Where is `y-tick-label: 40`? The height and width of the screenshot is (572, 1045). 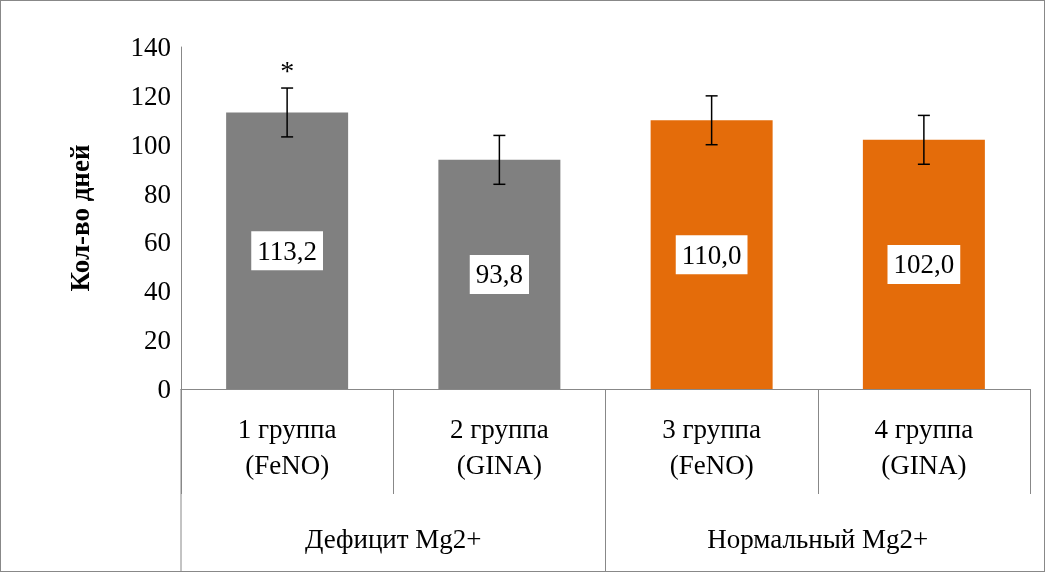
y-tick-label: 40 is located at coordinates (157, 291).